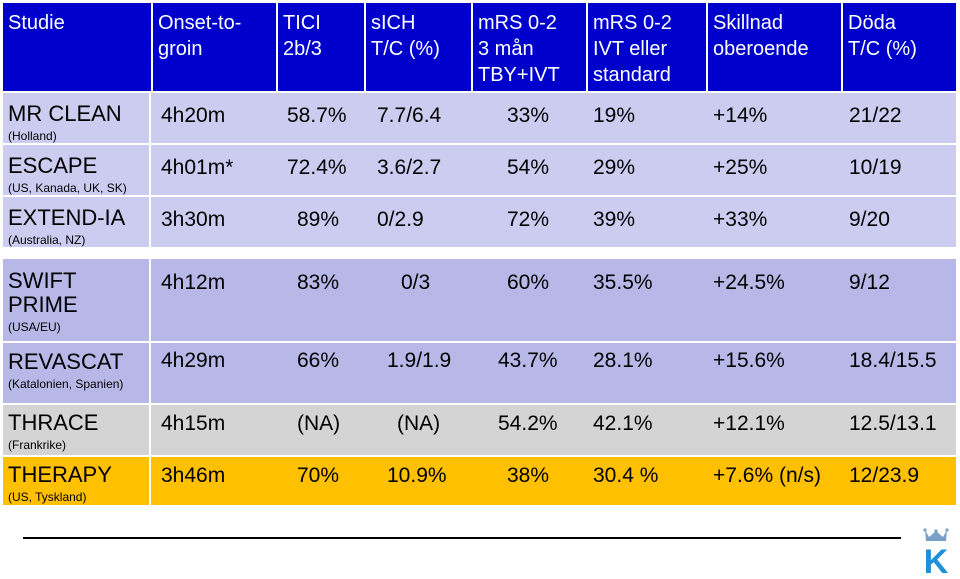 The width and height of the screenshot is (960, 579). Describe the element at coordinates (623, 360) in the screenshot. I see `mrs-ivt-value: 28.1%` at that location.